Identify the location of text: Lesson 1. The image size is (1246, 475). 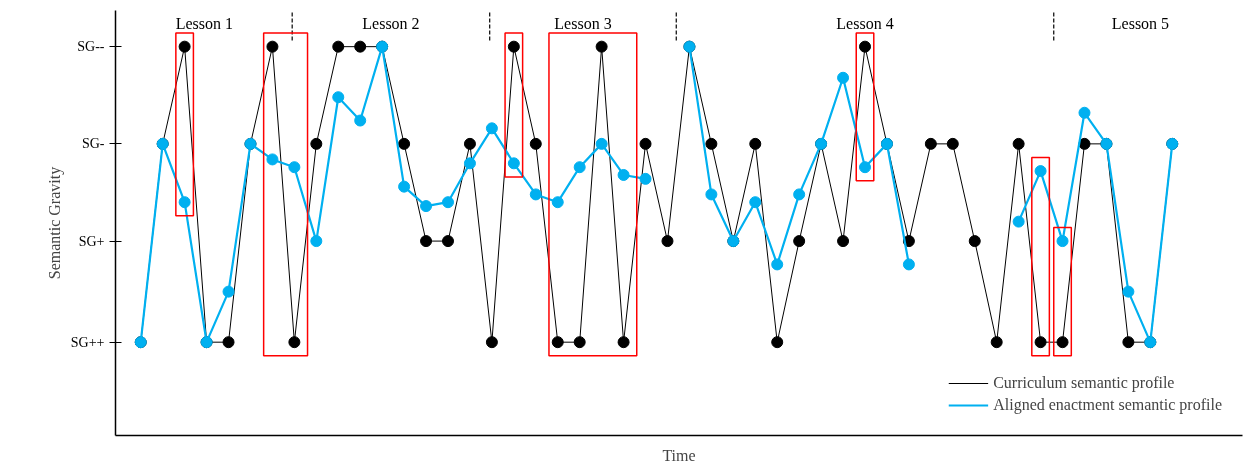
(204, 23).